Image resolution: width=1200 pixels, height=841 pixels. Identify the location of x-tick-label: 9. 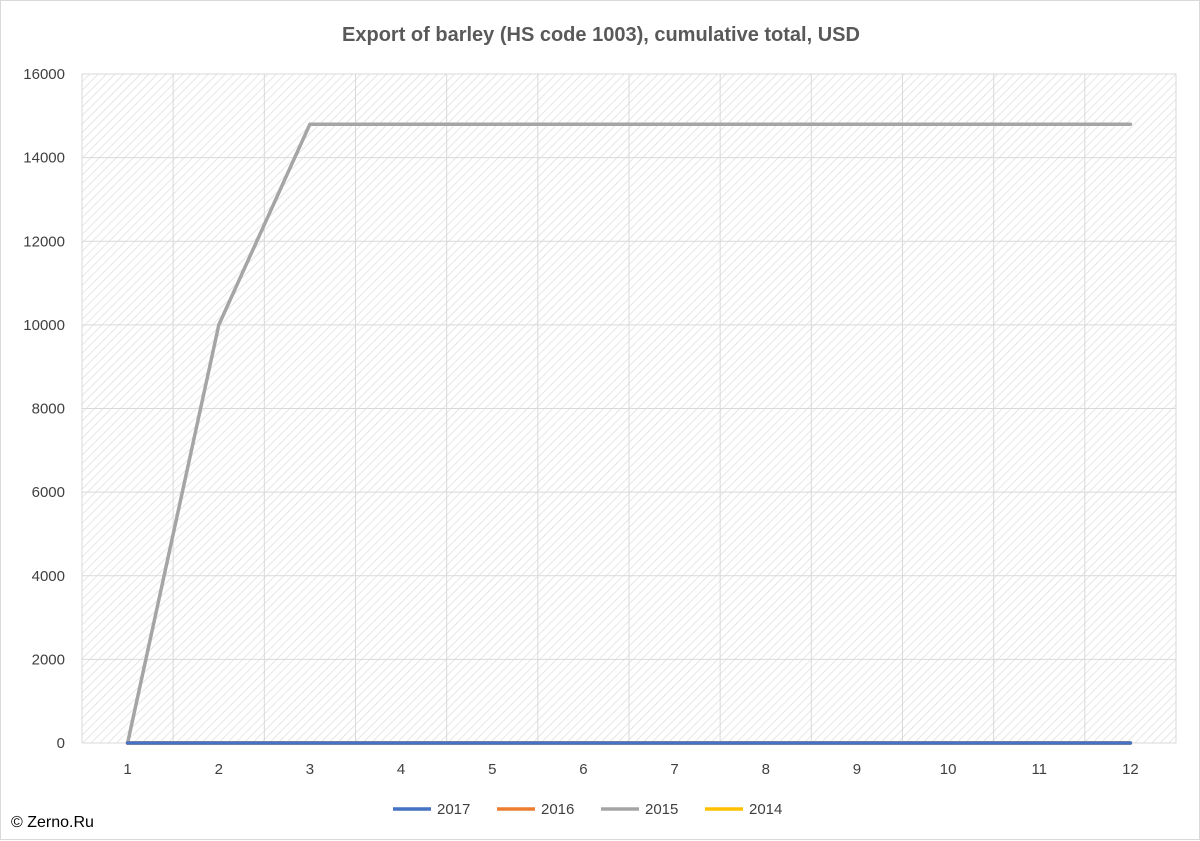
(857, 769).